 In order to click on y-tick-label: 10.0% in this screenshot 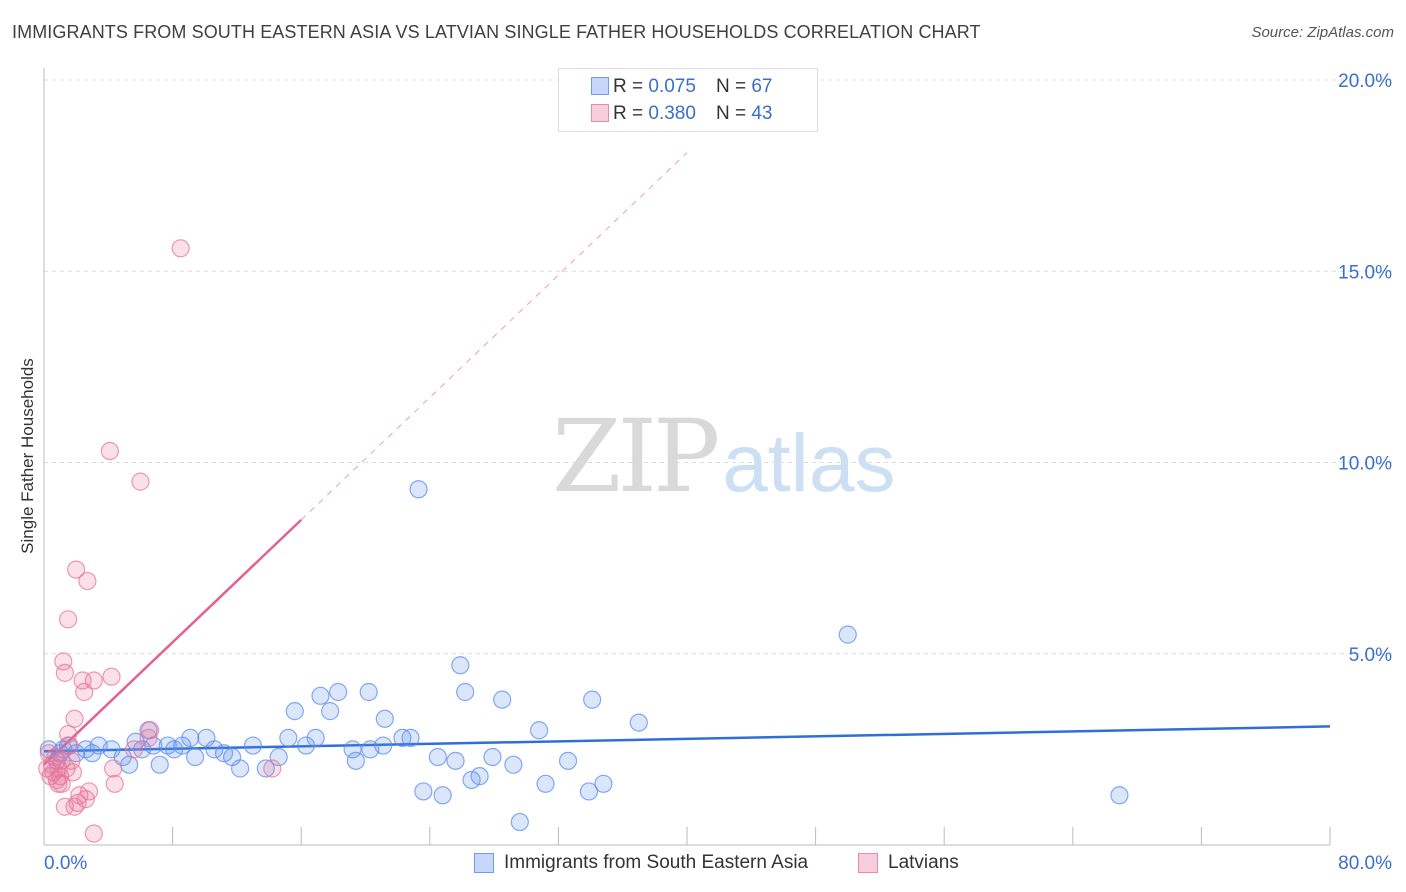, I will do `click(1365, 464)`.